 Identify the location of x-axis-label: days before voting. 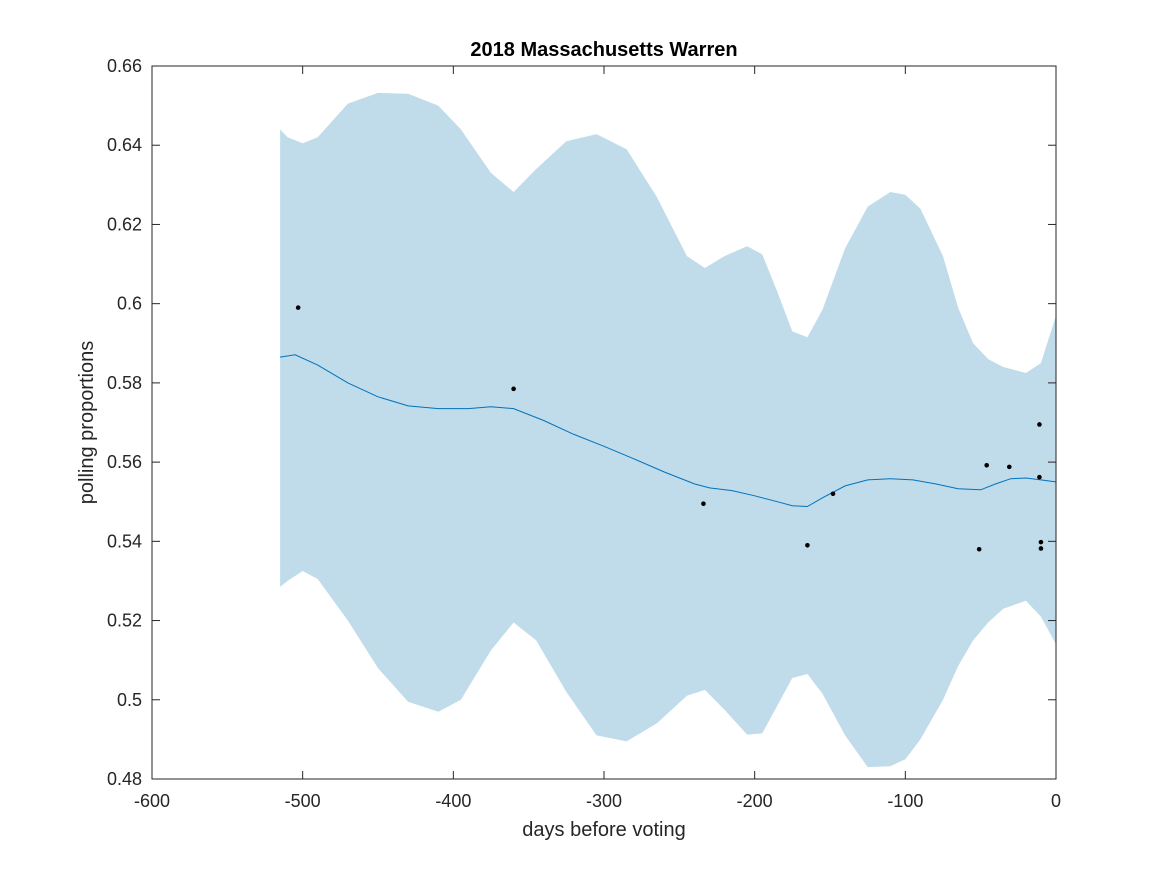
(603, 830).